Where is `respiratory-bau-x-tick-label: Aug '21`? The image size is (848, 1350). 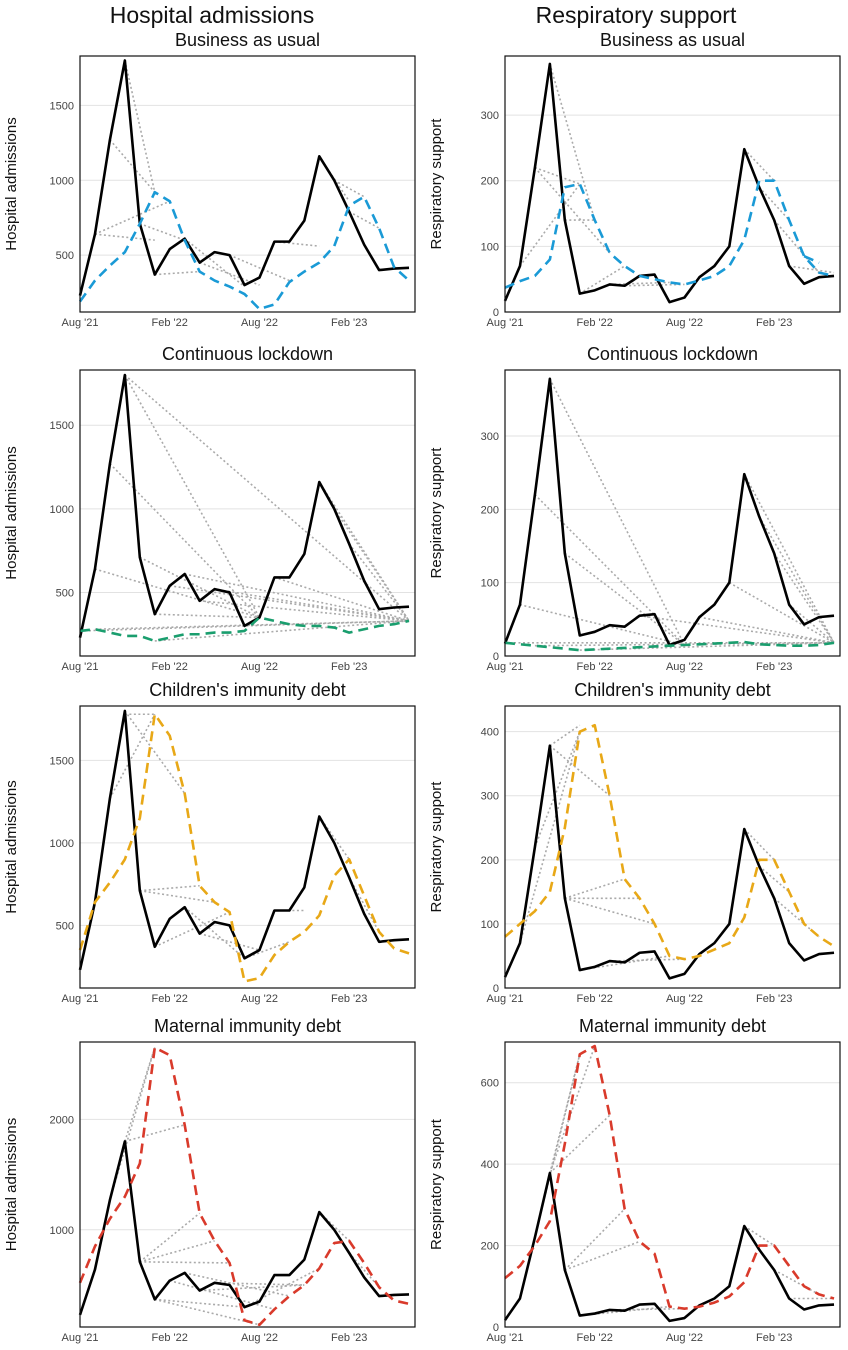
respiratory-bau-x-tick-label: Aug '21 is located at coordinates (505, 323).